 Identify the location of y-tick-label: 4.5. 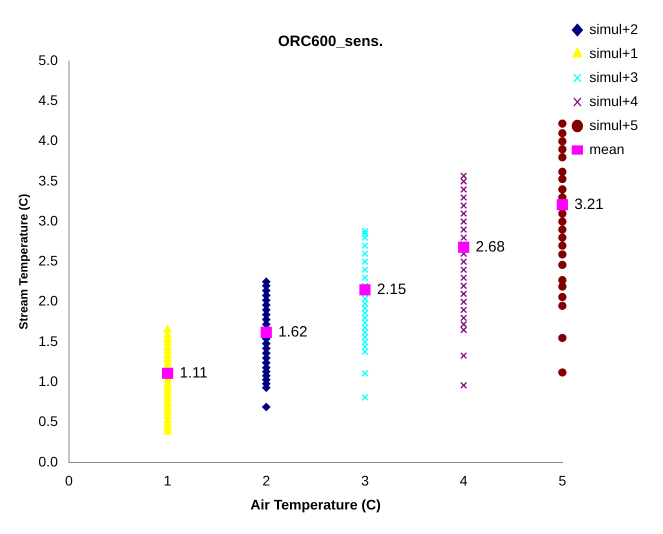
(48, 100).